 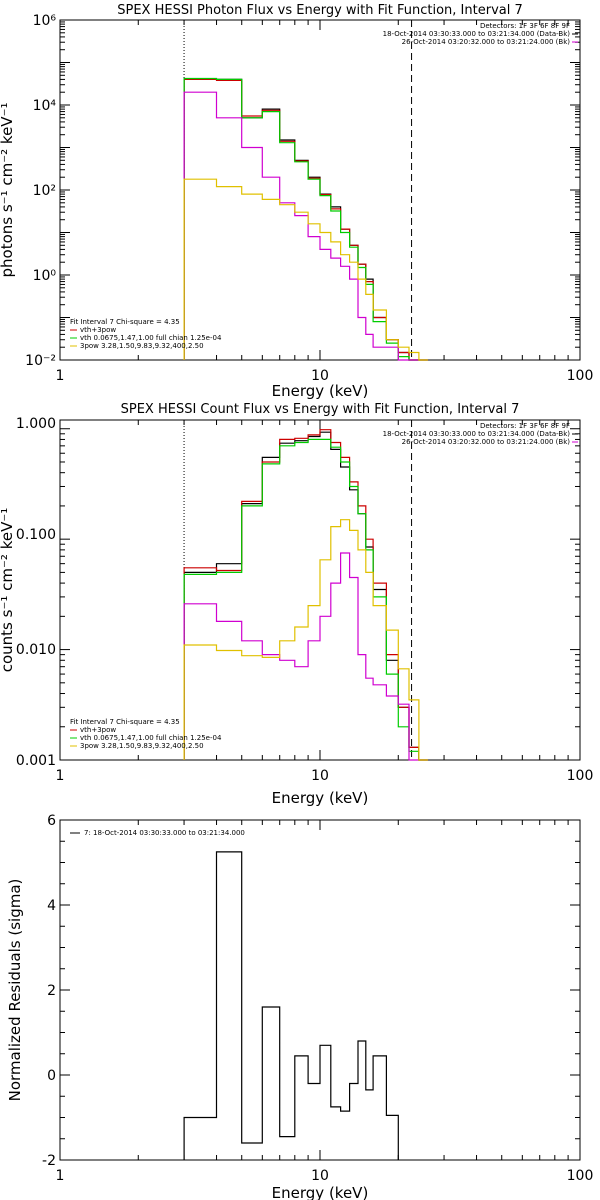 What do you see at coordinates (44, 191) in the screenshot?
I see `y-tick-label: 10²` at bounding box center [44, 191].